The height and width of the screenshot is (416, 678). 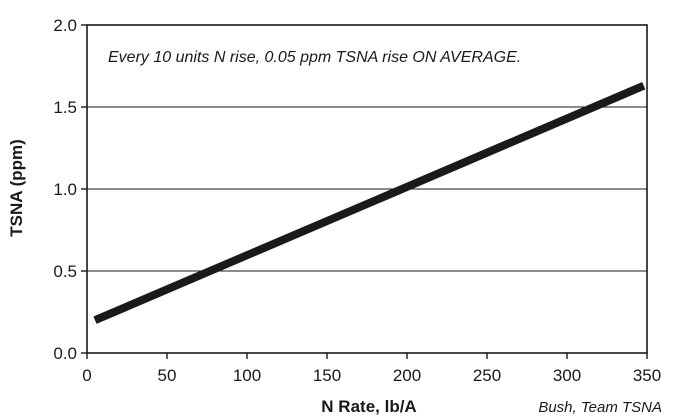 What do you see at coordinates (567, 375) in the screenshot?
I see `x-tick-label: 300` at bounding box center [567, 375].